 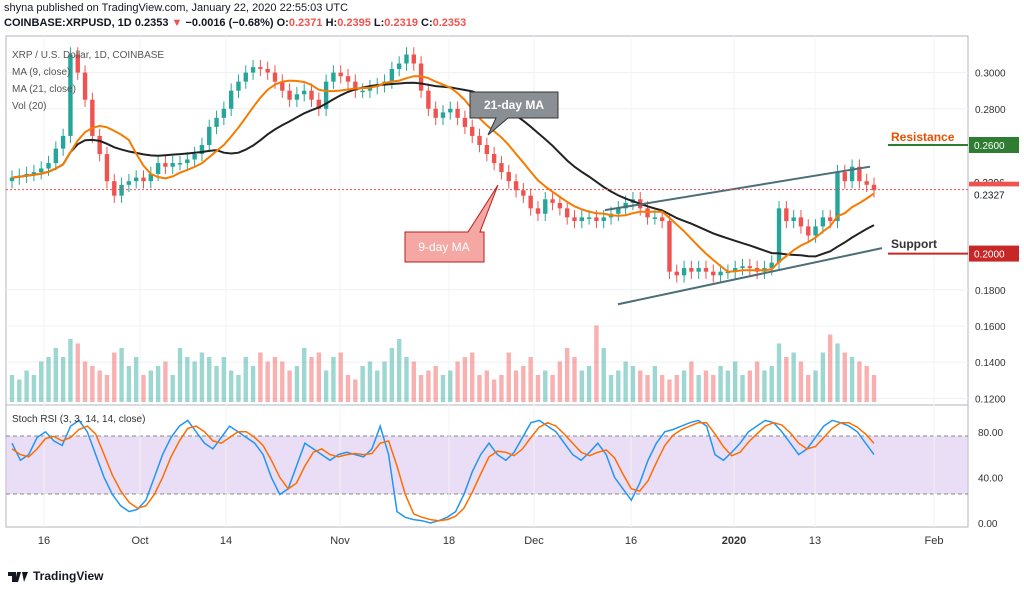 I want to click on open-label: O:, so click(x=282, y=23).